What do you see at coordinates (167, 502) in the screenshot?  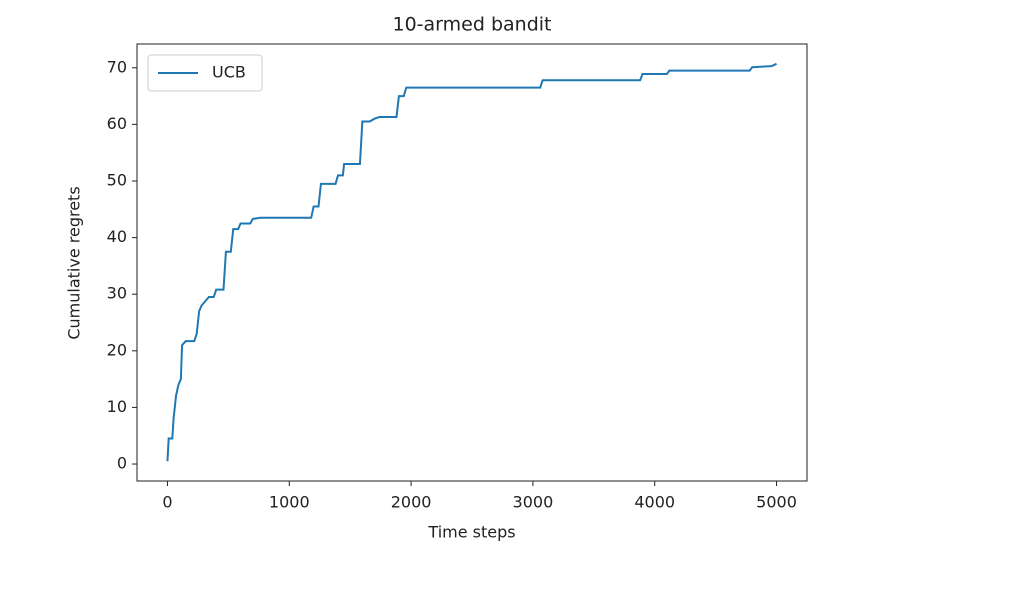 I see `x-tick-label: 0` at bounding box center [167, 502].